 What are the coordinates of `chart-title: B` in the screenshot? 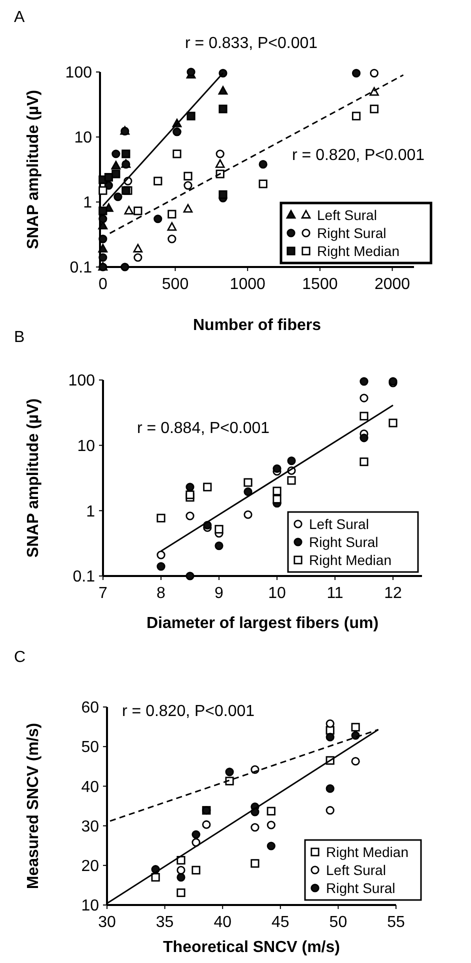 It's located at (19, 337).